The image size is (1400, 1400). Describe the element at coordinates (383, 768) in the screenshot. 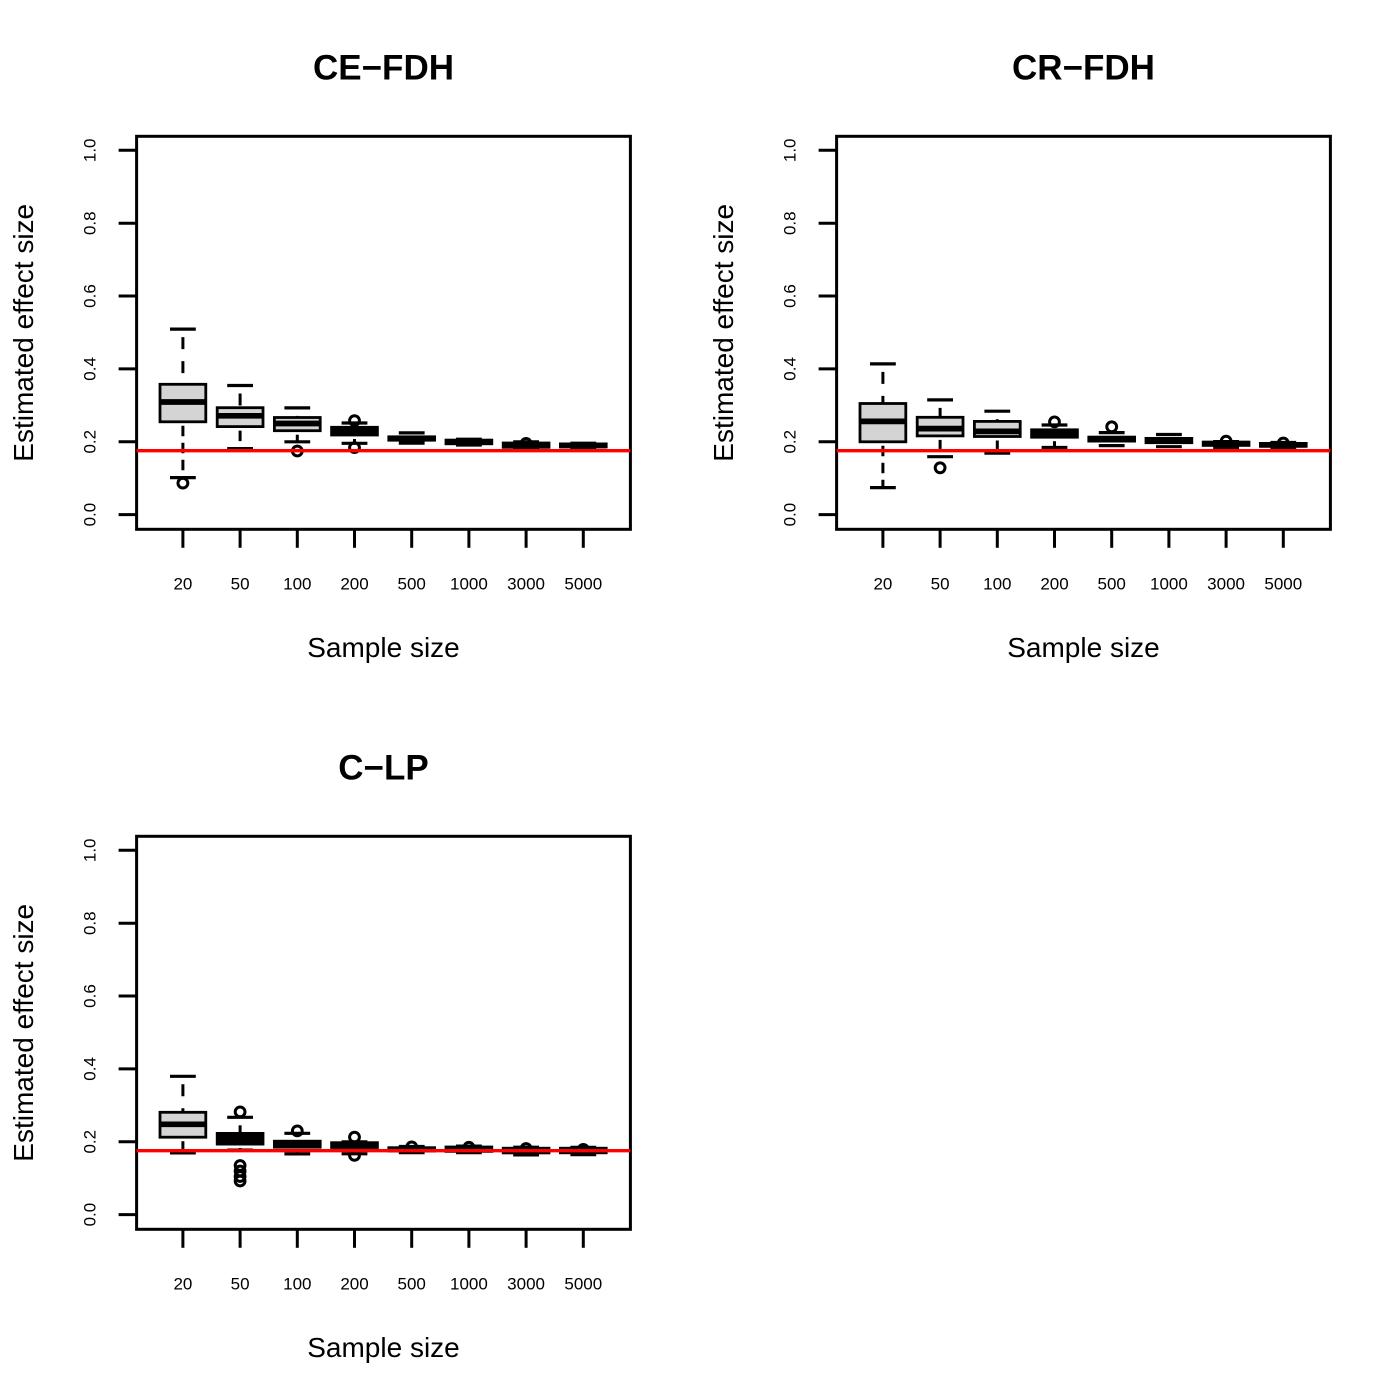

I see `svg-text: C−LP` at that location.